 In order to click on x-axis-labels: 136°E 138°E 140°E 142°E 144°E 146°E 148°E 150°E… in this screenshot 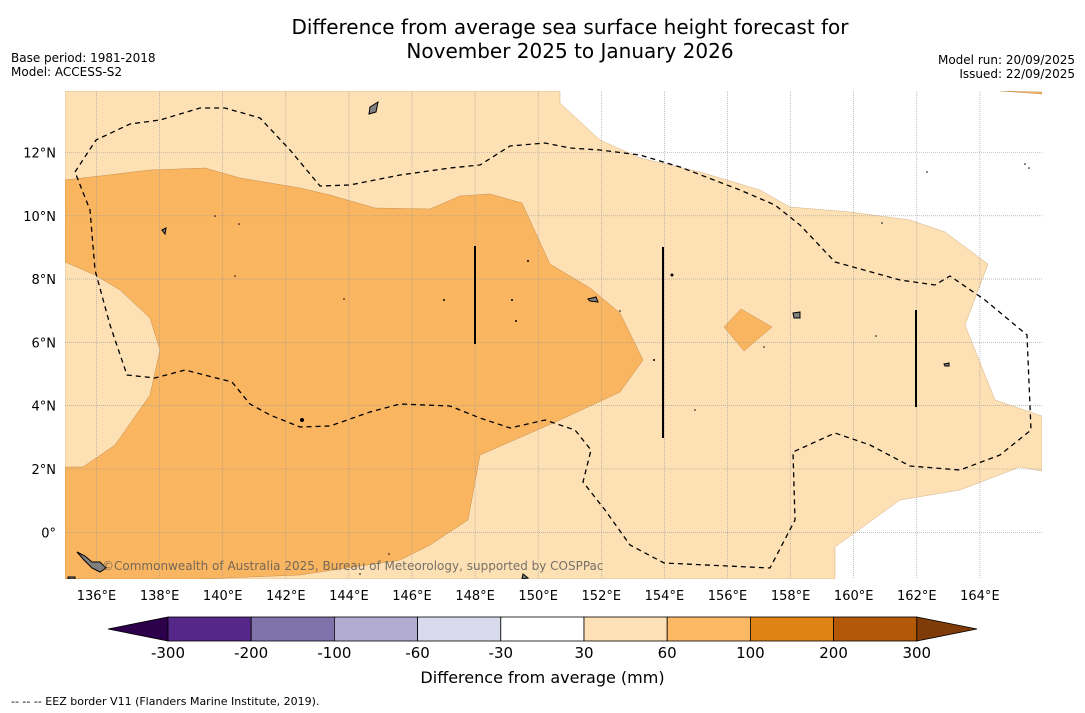, I will do `click(538, 596)`.